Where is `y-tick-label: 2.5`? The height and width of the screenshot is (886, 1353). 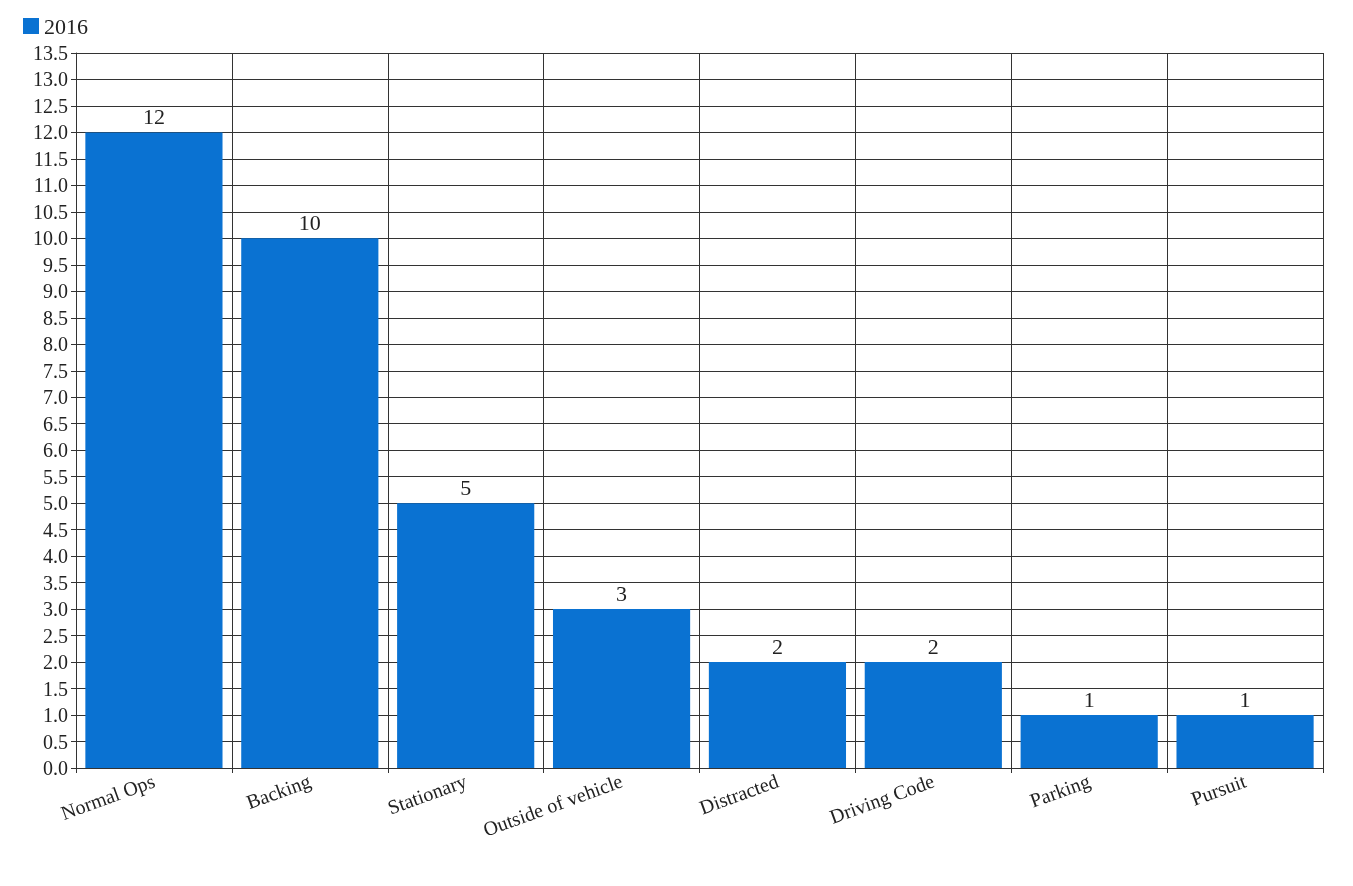 y-tick-label: 2.5 is located at coordinates (55, 635).